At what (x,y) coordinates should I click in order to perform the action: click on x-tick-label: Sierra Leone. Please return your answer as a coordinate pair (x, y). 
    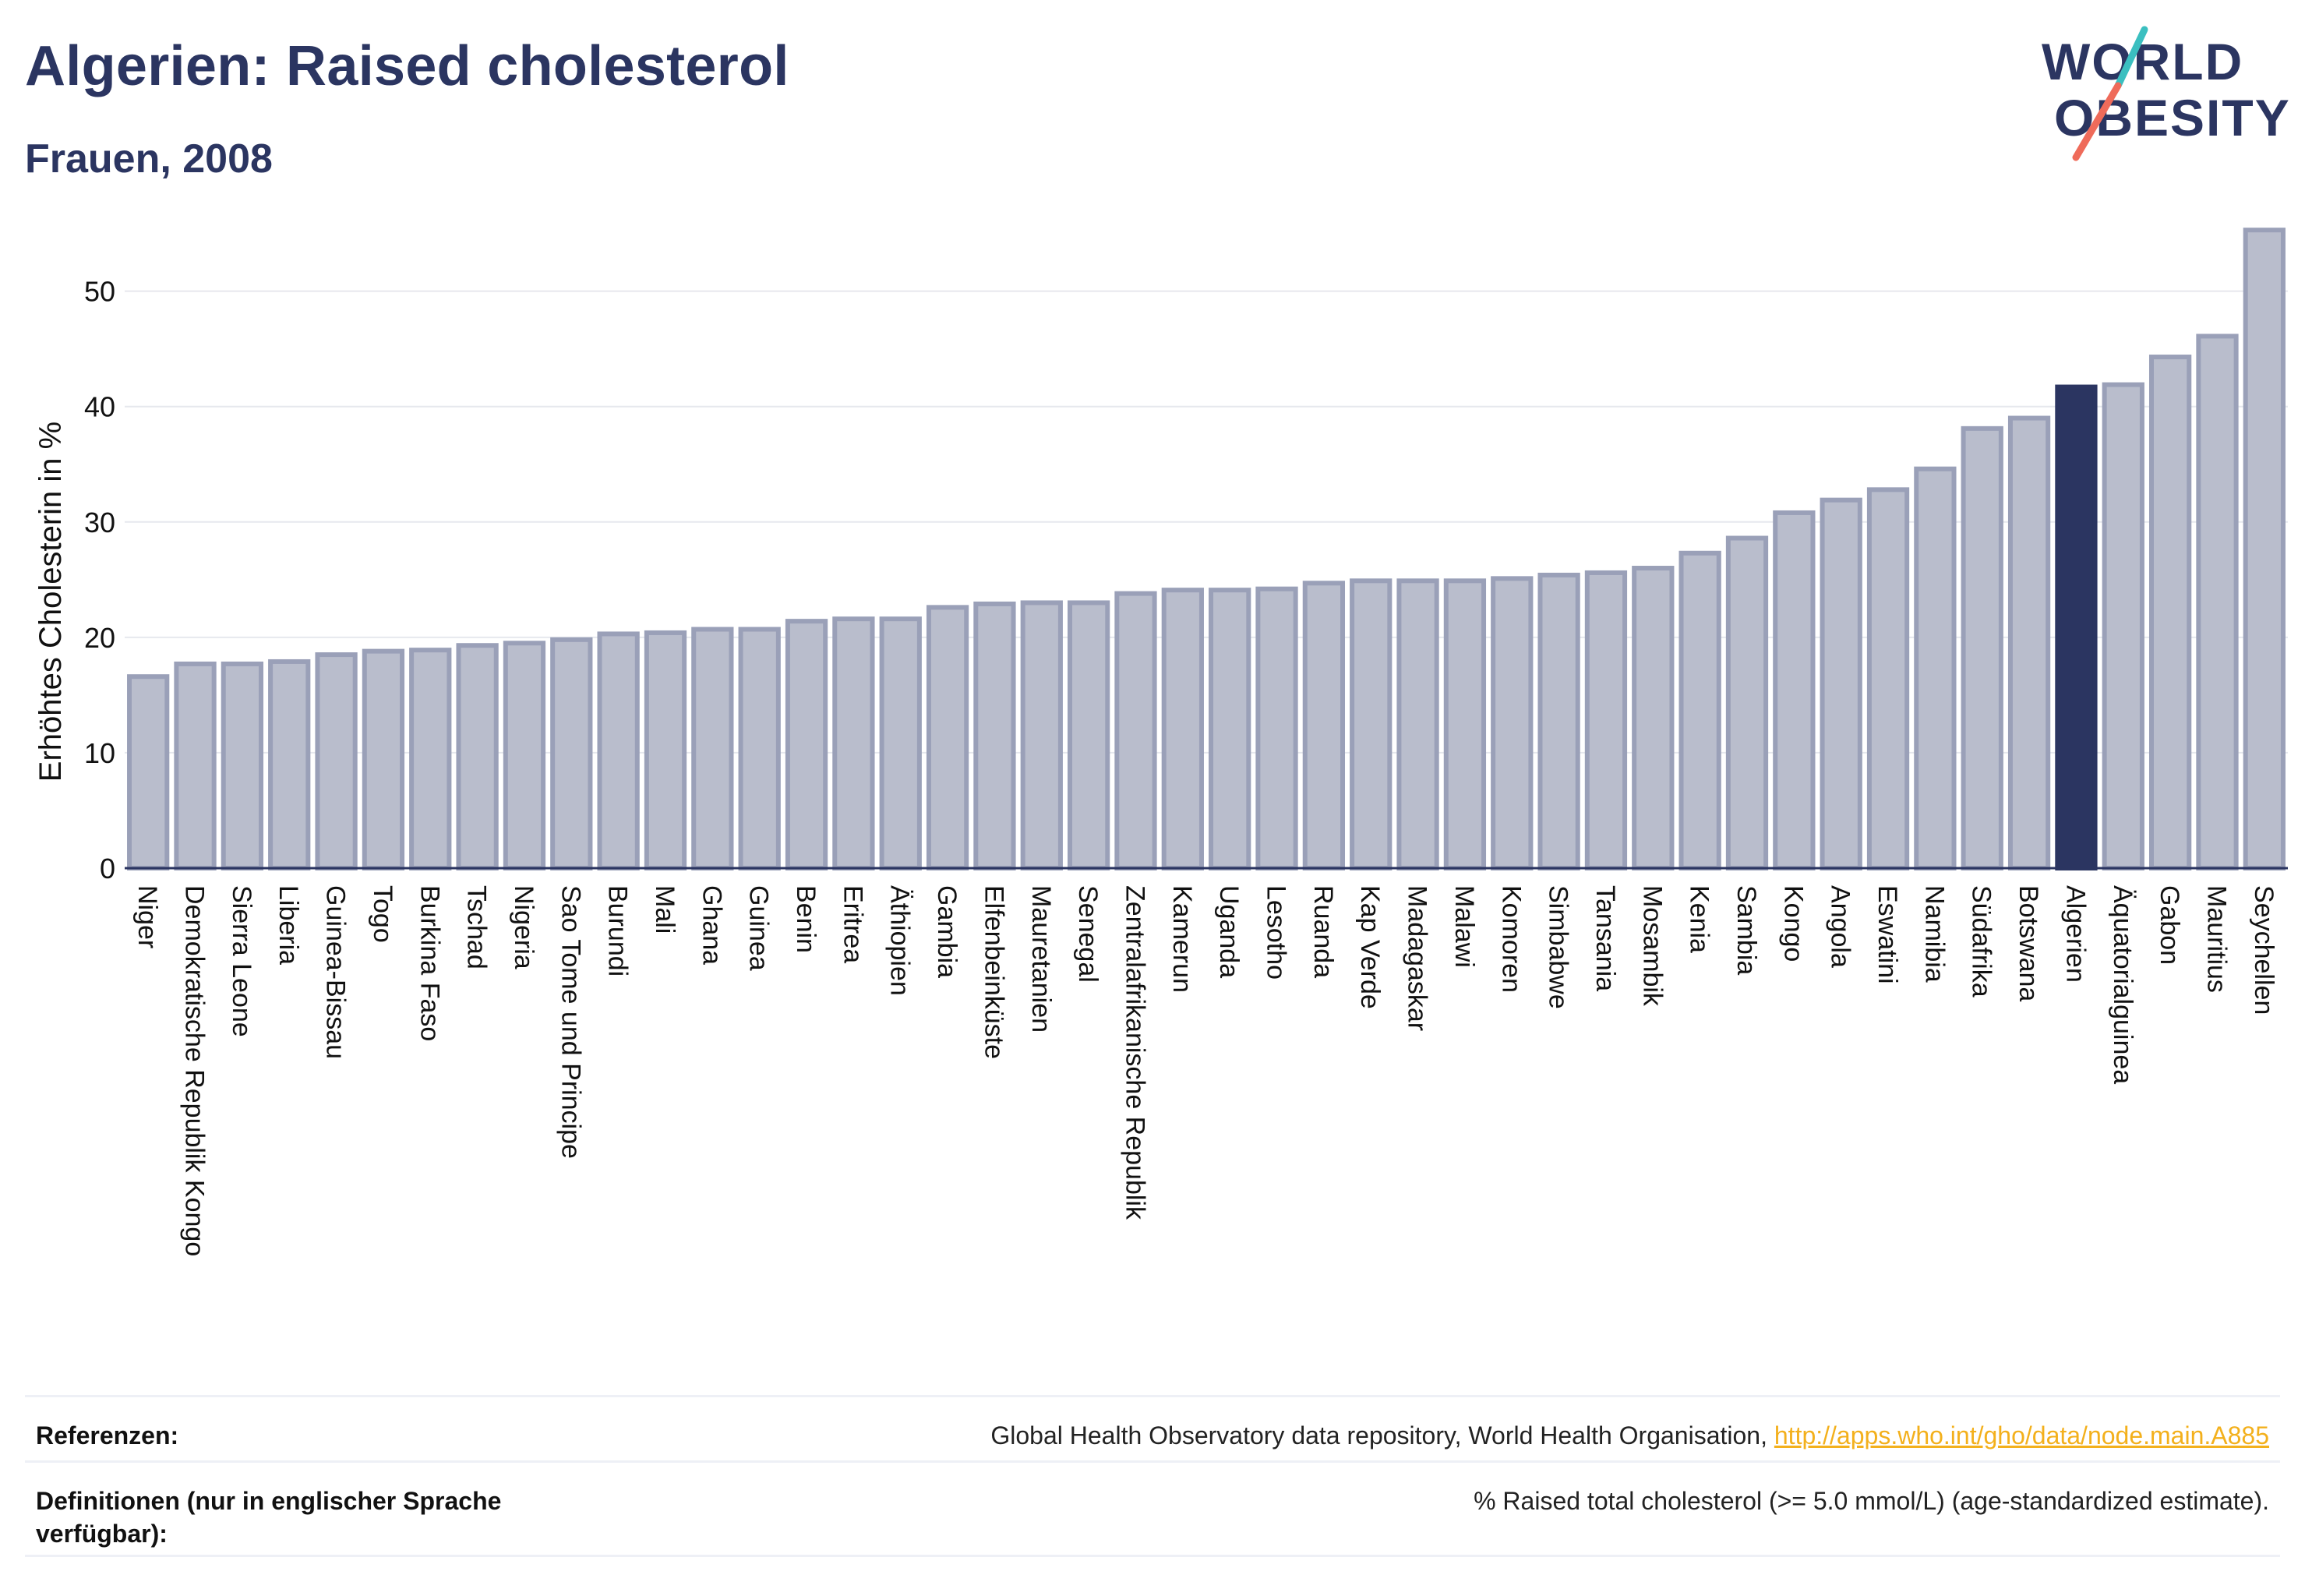
    Looking at the image, I should click on (241, 961).